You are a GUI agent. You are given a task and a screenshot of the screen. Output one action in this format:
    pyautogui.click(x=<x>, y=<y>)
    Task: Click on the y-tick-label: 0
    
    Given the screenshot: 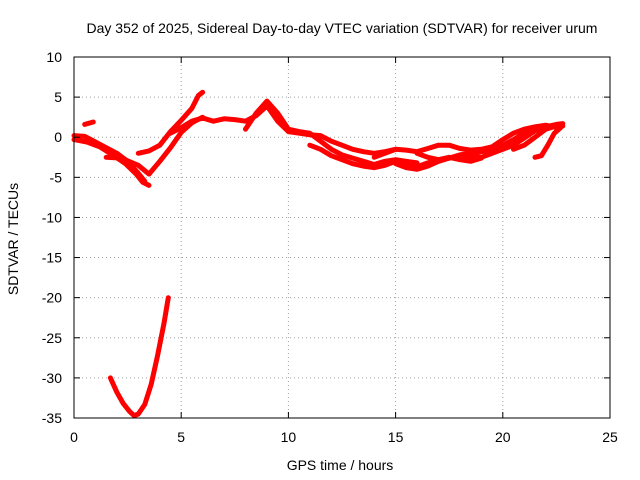 What is the action you would take?
    pyautogui.click(x=58, y=137)
    